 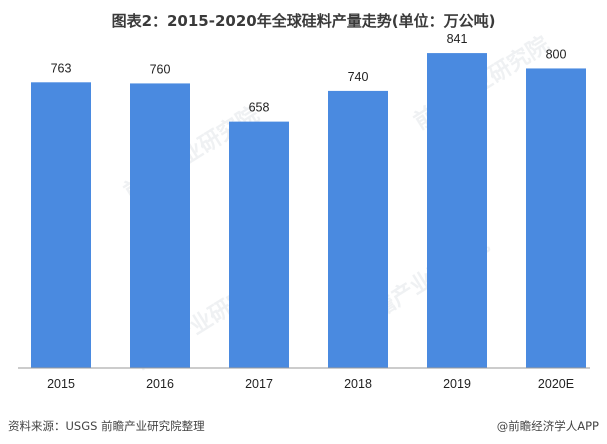 I want to click on value-label-2016: 760, so click(x=160, y=69).